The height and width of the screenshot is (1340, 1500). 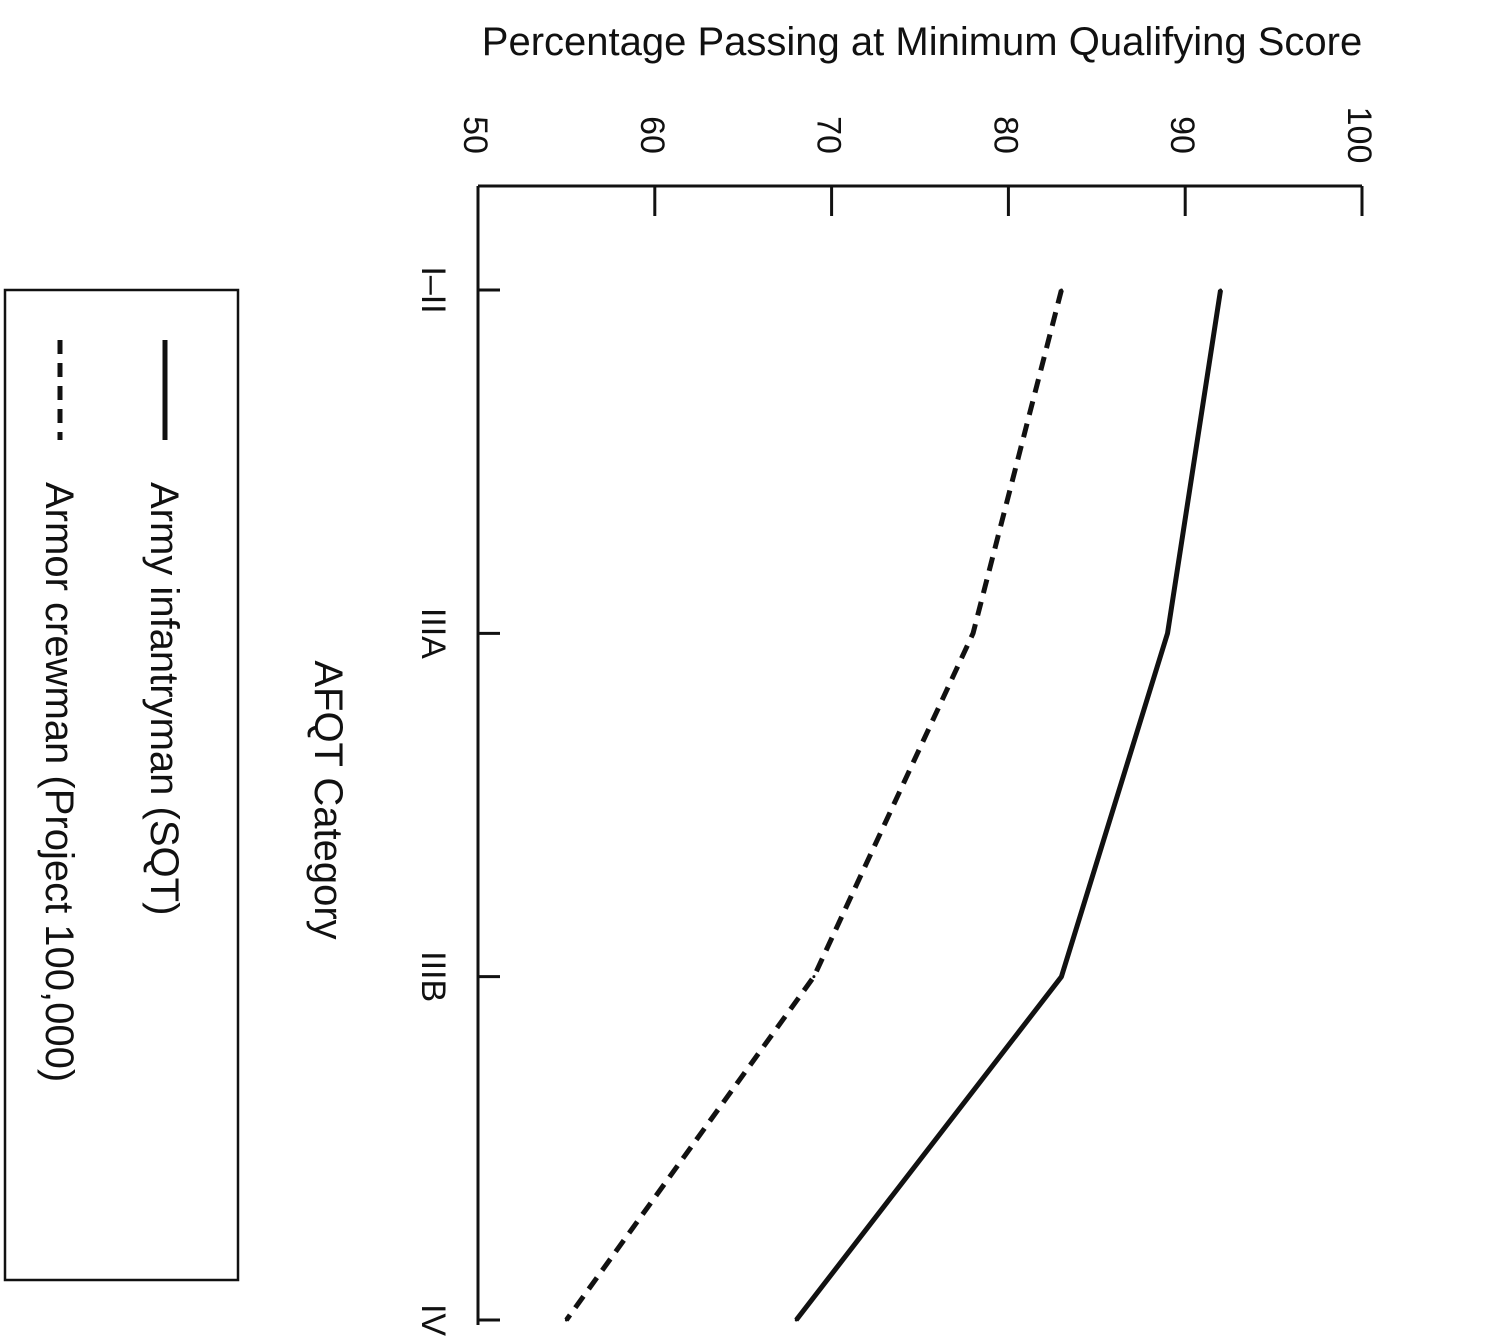 I want to click on value-ticks: 50 60 70 80 90 100, so click(x=917, y=161).